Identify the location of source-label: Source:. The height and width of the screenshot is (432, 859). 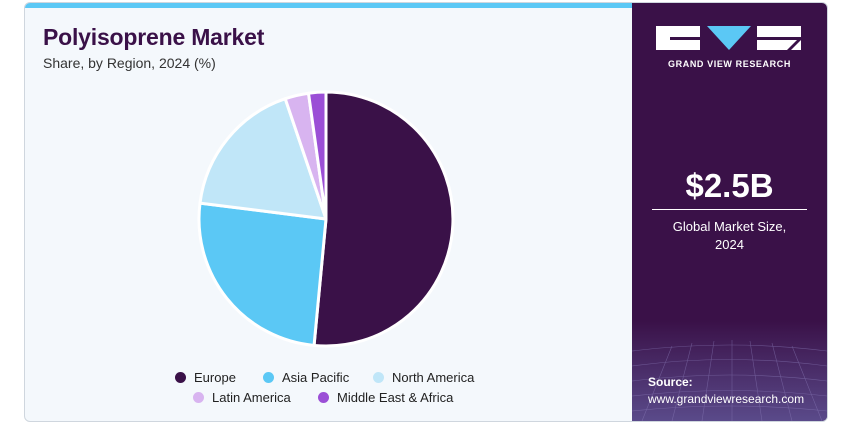
(670, 382).